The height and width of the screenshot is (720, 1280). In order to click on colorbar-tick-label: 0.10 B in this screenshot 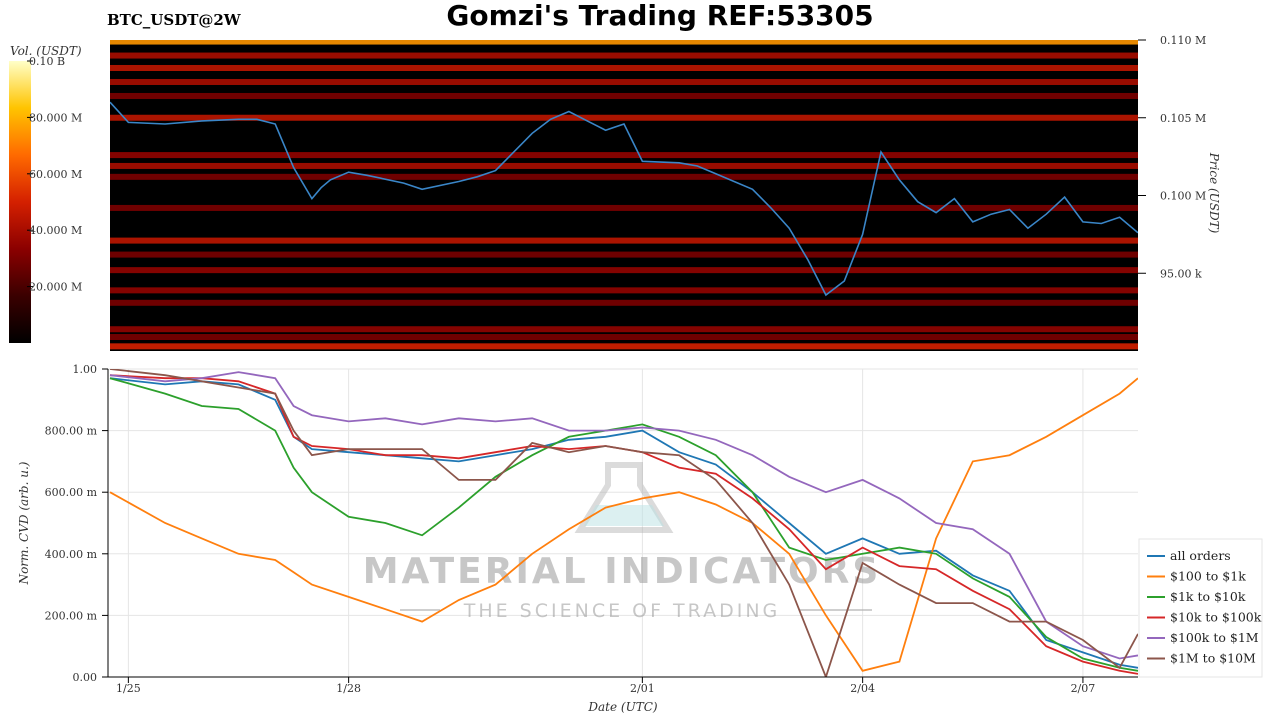, I will do `click(47, 61)`.